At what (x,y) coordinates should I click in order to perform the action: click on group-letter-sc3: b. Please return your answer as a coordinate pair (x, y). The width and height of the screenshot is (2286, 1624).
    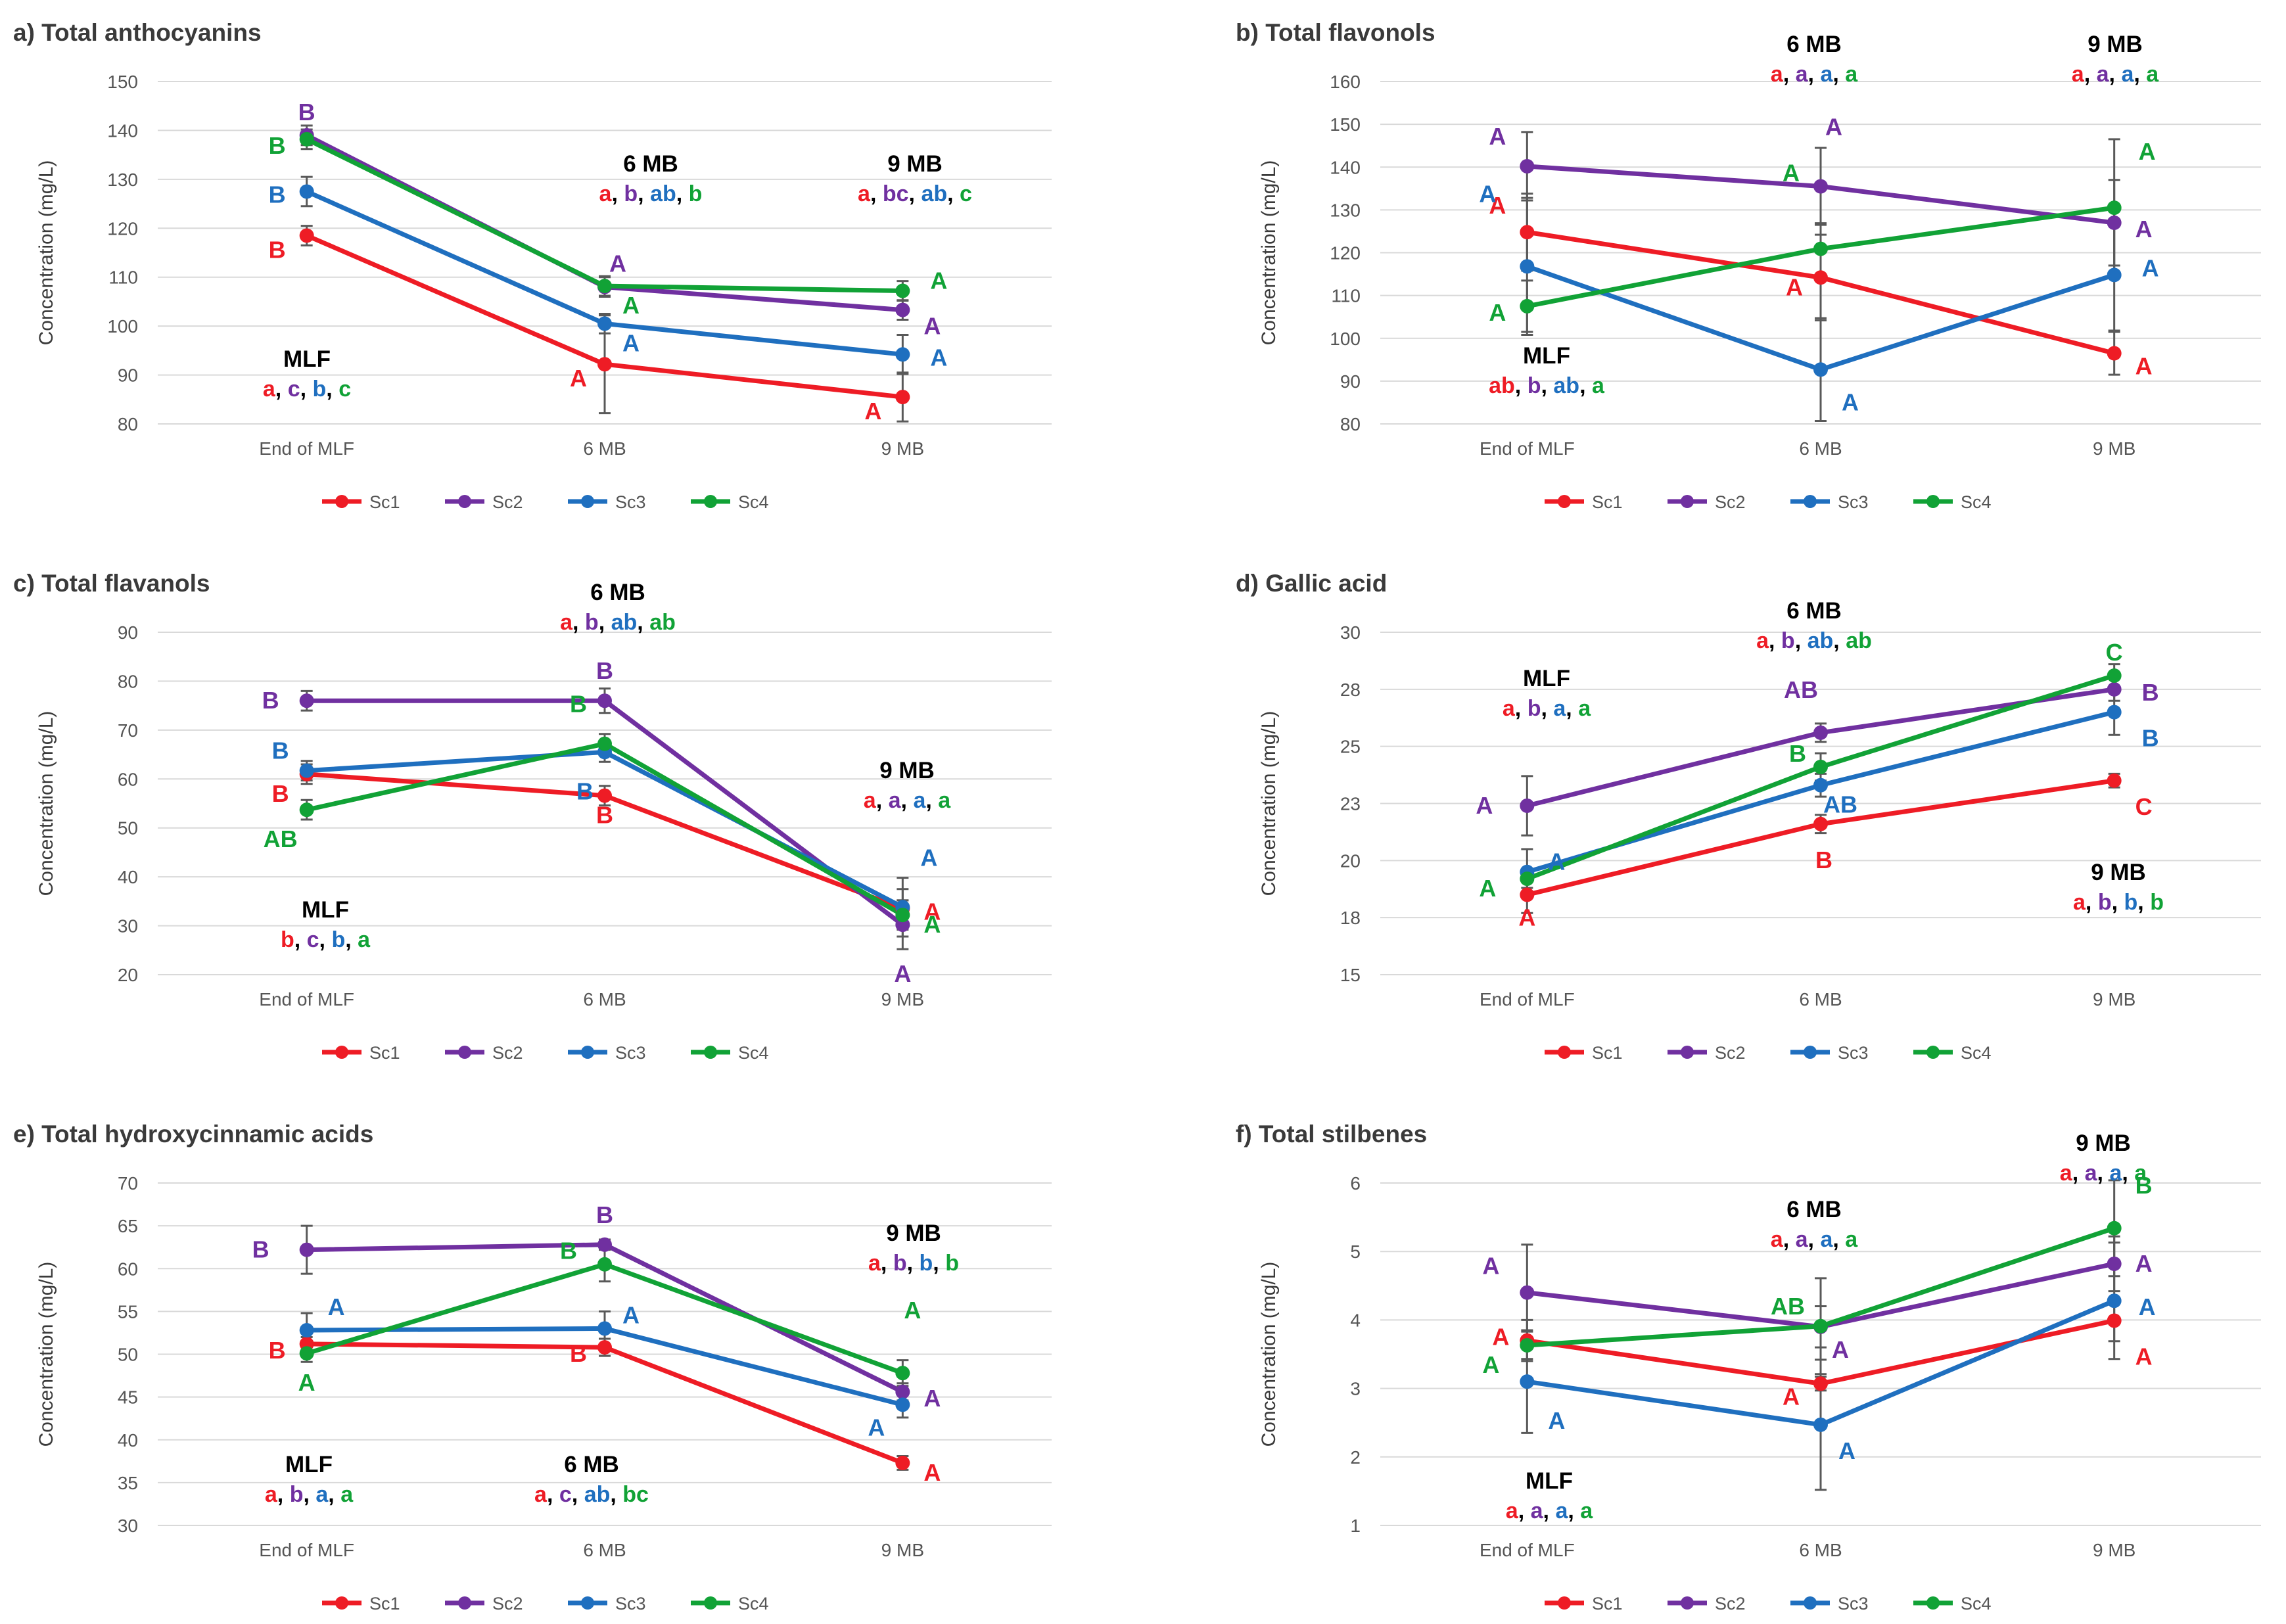
    Looking at the image, I should click on (2131, 903).